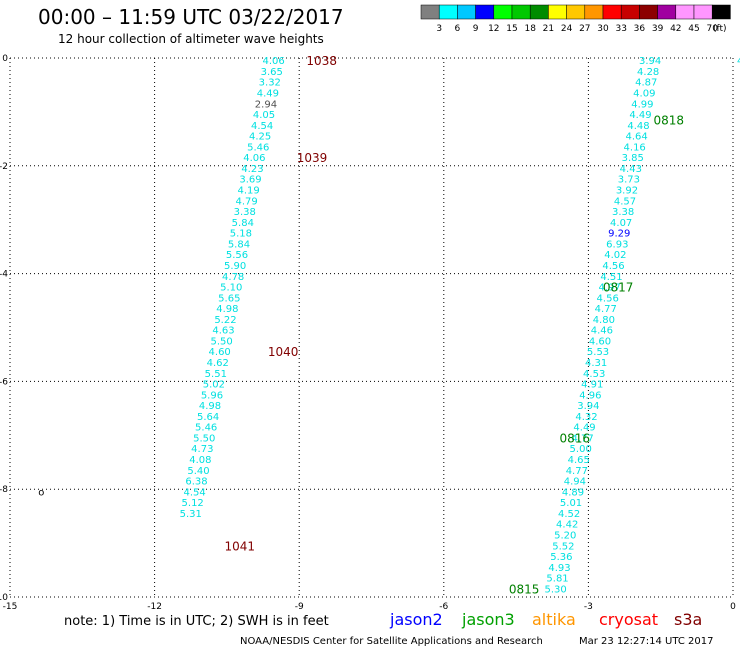 The image size is (740, 650). What do you see at coordinates (574, 438) in the screenshot?
I see `pass-time-label: 0816` at bounding box center [574, 438].